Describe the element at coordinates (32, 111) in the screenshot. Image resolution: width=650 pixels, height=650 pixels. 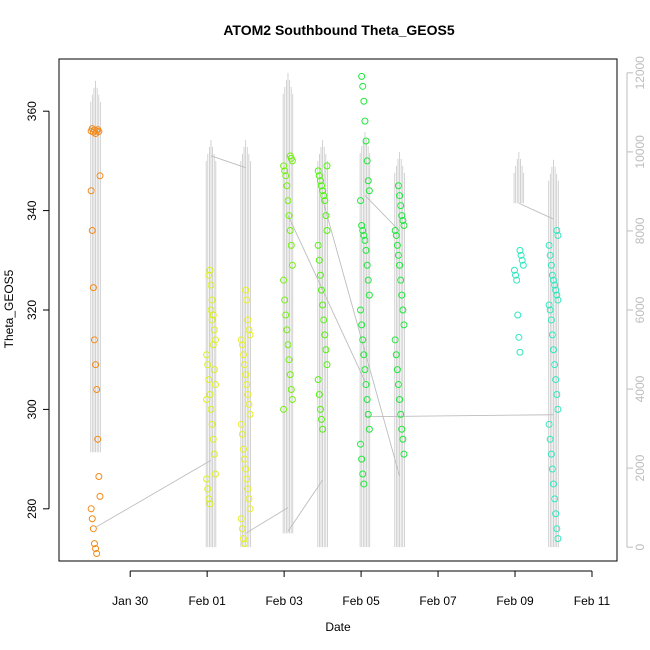
I see `y-tick-label: 360` at that location.